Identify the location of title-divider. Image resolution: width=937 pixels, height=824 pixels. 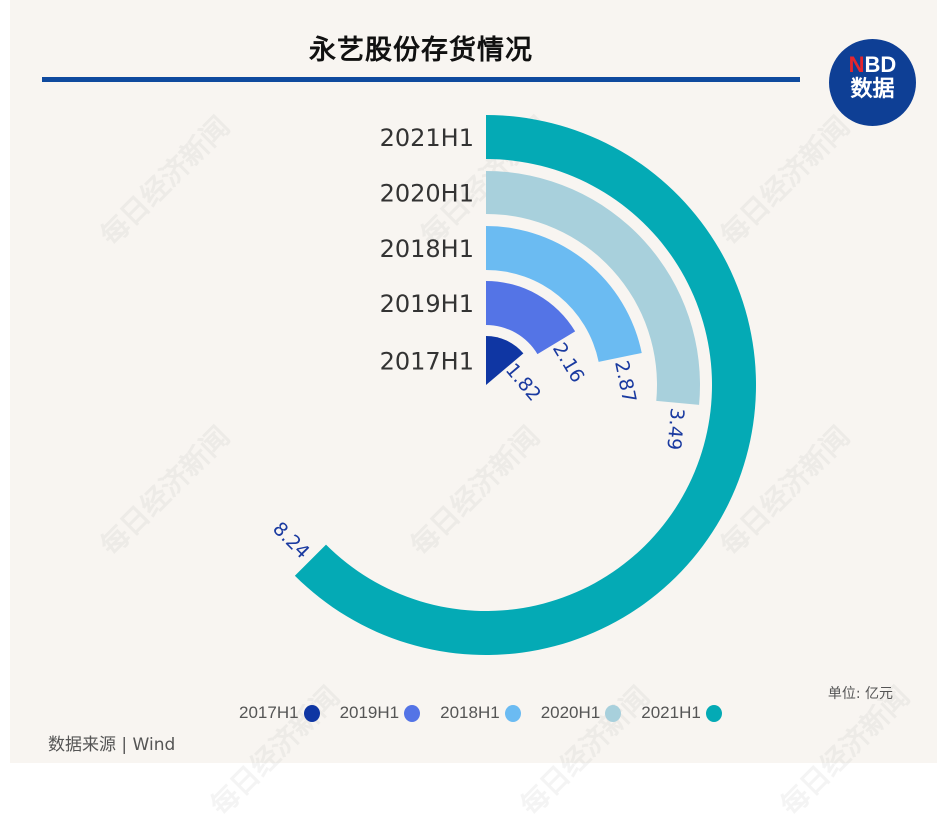
(421, 79).